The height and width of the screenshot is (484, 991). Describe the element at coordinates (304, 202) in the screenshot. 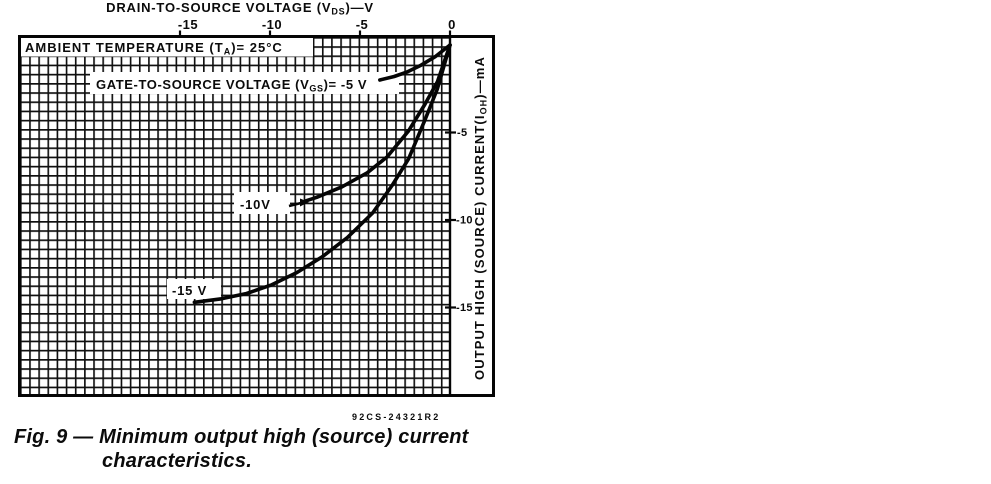

I see `curve-minus10-arrowhead-icon` at that location.